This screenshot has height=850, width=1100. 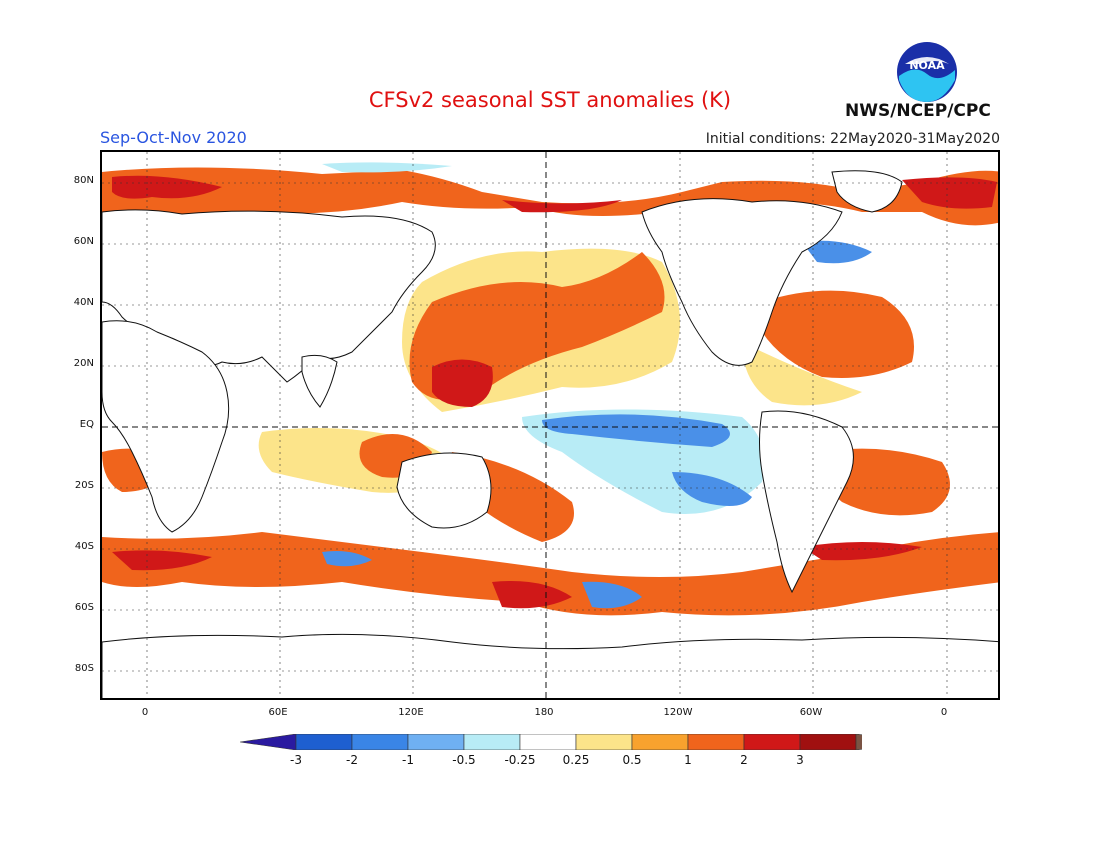 What do you see at coordinates (544, 712) in the screenshot?
I see `lon-label-180: 180` at bounding box center [544, 712].